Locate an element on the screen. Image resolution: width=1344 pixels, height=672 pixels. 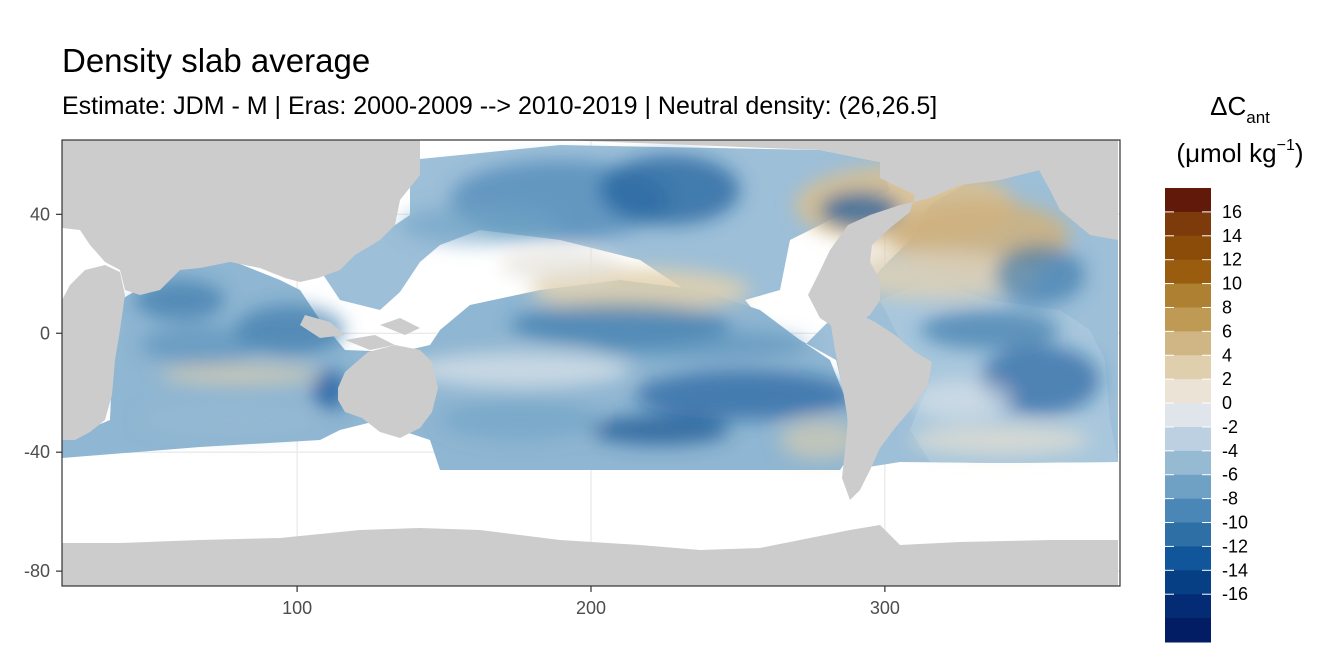
legend-label: -2 is located at coordinates (1230, 427).